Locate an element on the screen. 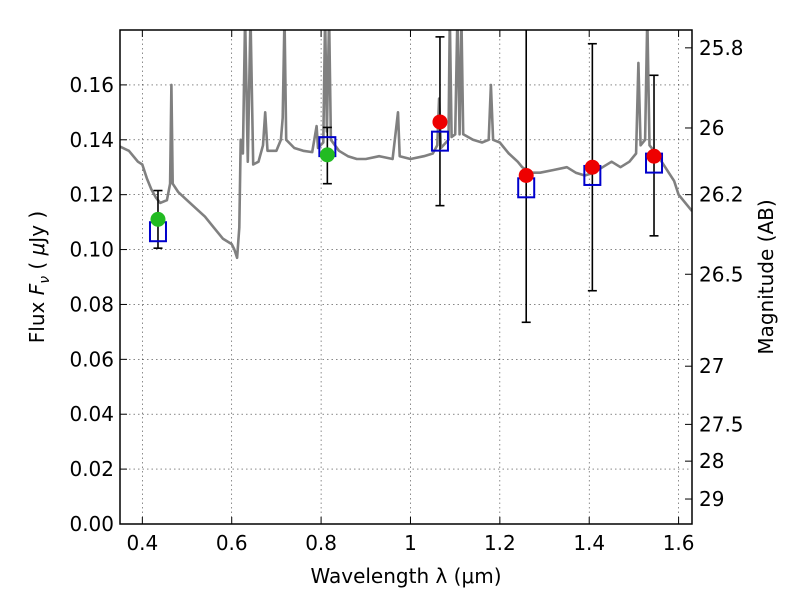 The height and width of the screenshot is (600, 800). y-axis-right-label: Magnitude (AB) is located at coordinates (766, 276).